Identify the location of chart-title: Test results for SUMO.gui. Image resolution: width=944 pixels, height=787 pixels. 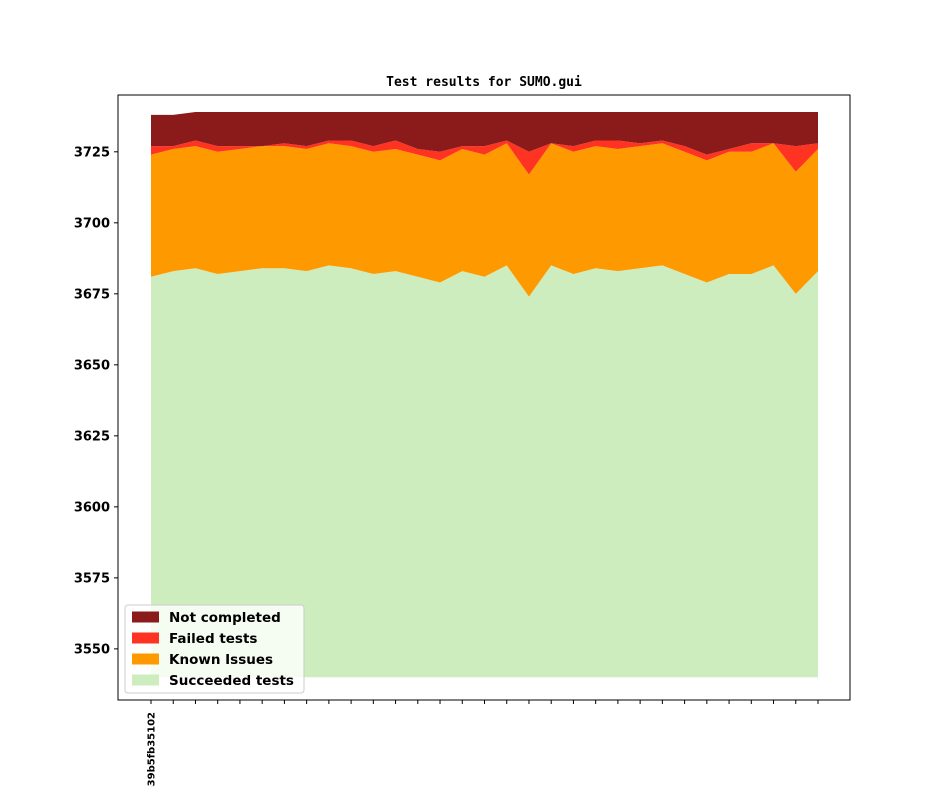
(484, 82).